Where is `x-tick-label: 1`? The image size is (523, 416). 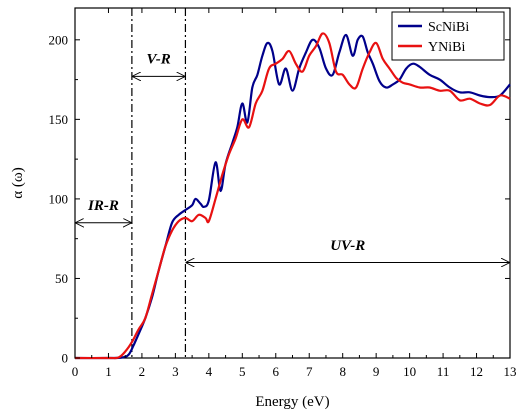
x-tick-label: 1 is located at coordinates (108, 371).